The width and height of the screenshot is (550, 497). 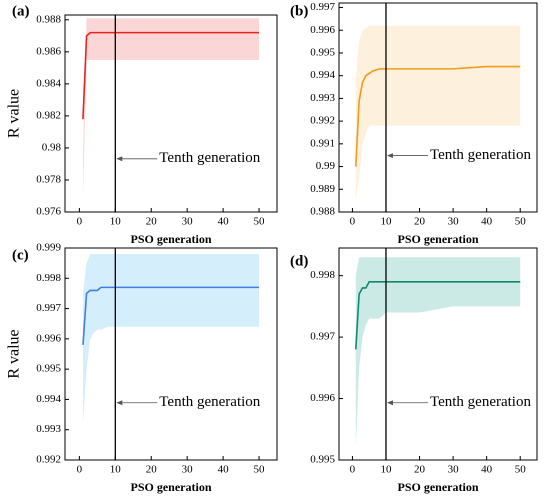 What do you see at coordinates (48, 51) in the screenshot?
I see `y-tick-label: 0.986` at bounding box center [48, 51].